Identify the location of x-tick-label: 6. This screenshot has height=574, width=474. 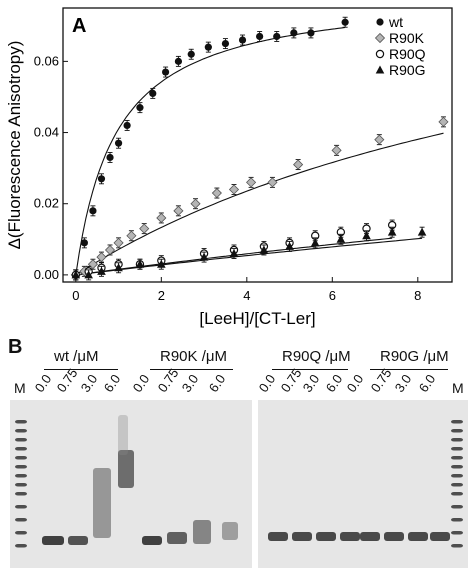
(332, 295).